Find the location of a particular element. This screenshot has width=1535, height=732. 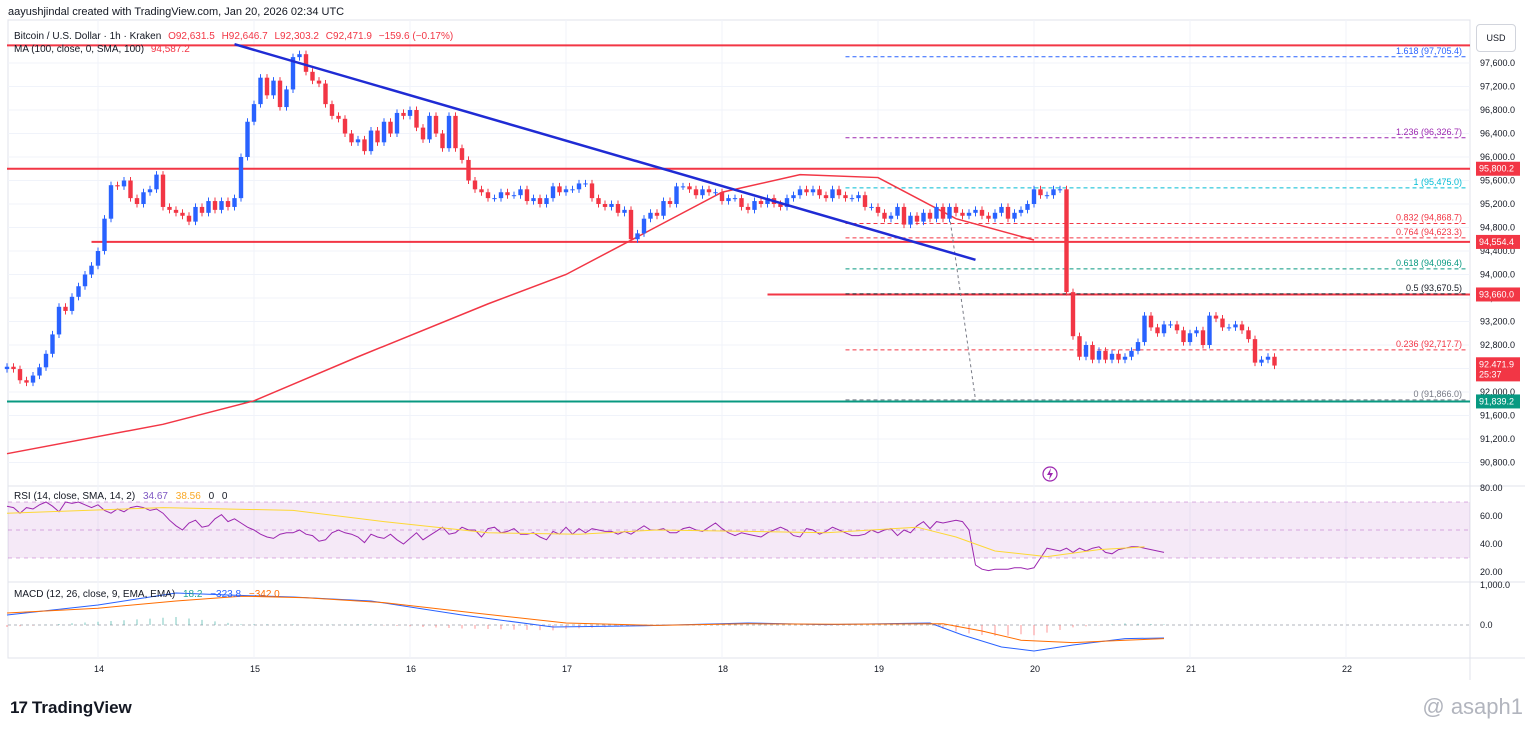

rsi-tick-label: 40.00 is located at coordinates (1491, 544).